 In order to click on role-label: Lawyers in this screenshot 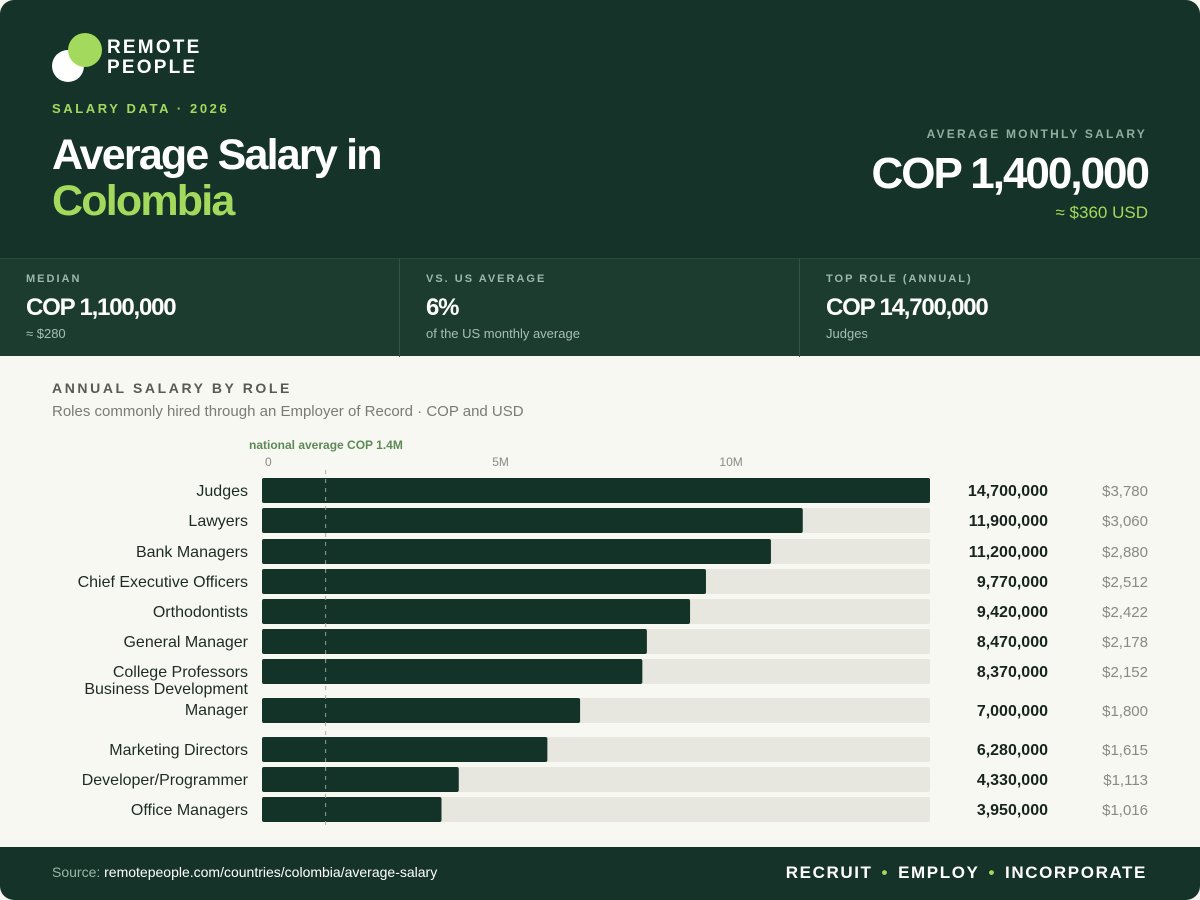, I will do `click(218, 521)`.